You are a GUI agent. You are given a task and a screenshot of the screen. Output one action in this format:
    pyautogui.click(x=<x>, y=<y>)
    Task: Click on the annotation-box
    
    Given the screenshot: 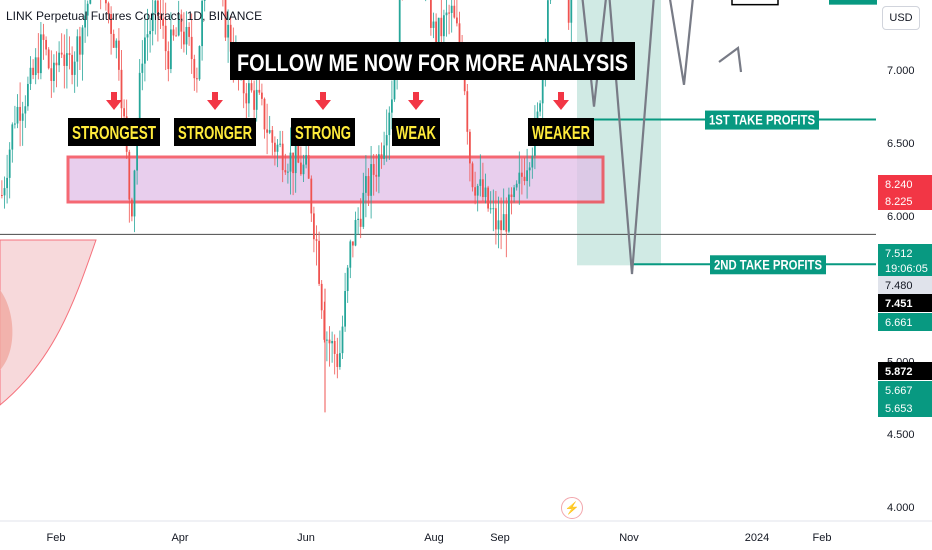 What is the action you would take?
    pyautogui.click(x=416, y=132)
    